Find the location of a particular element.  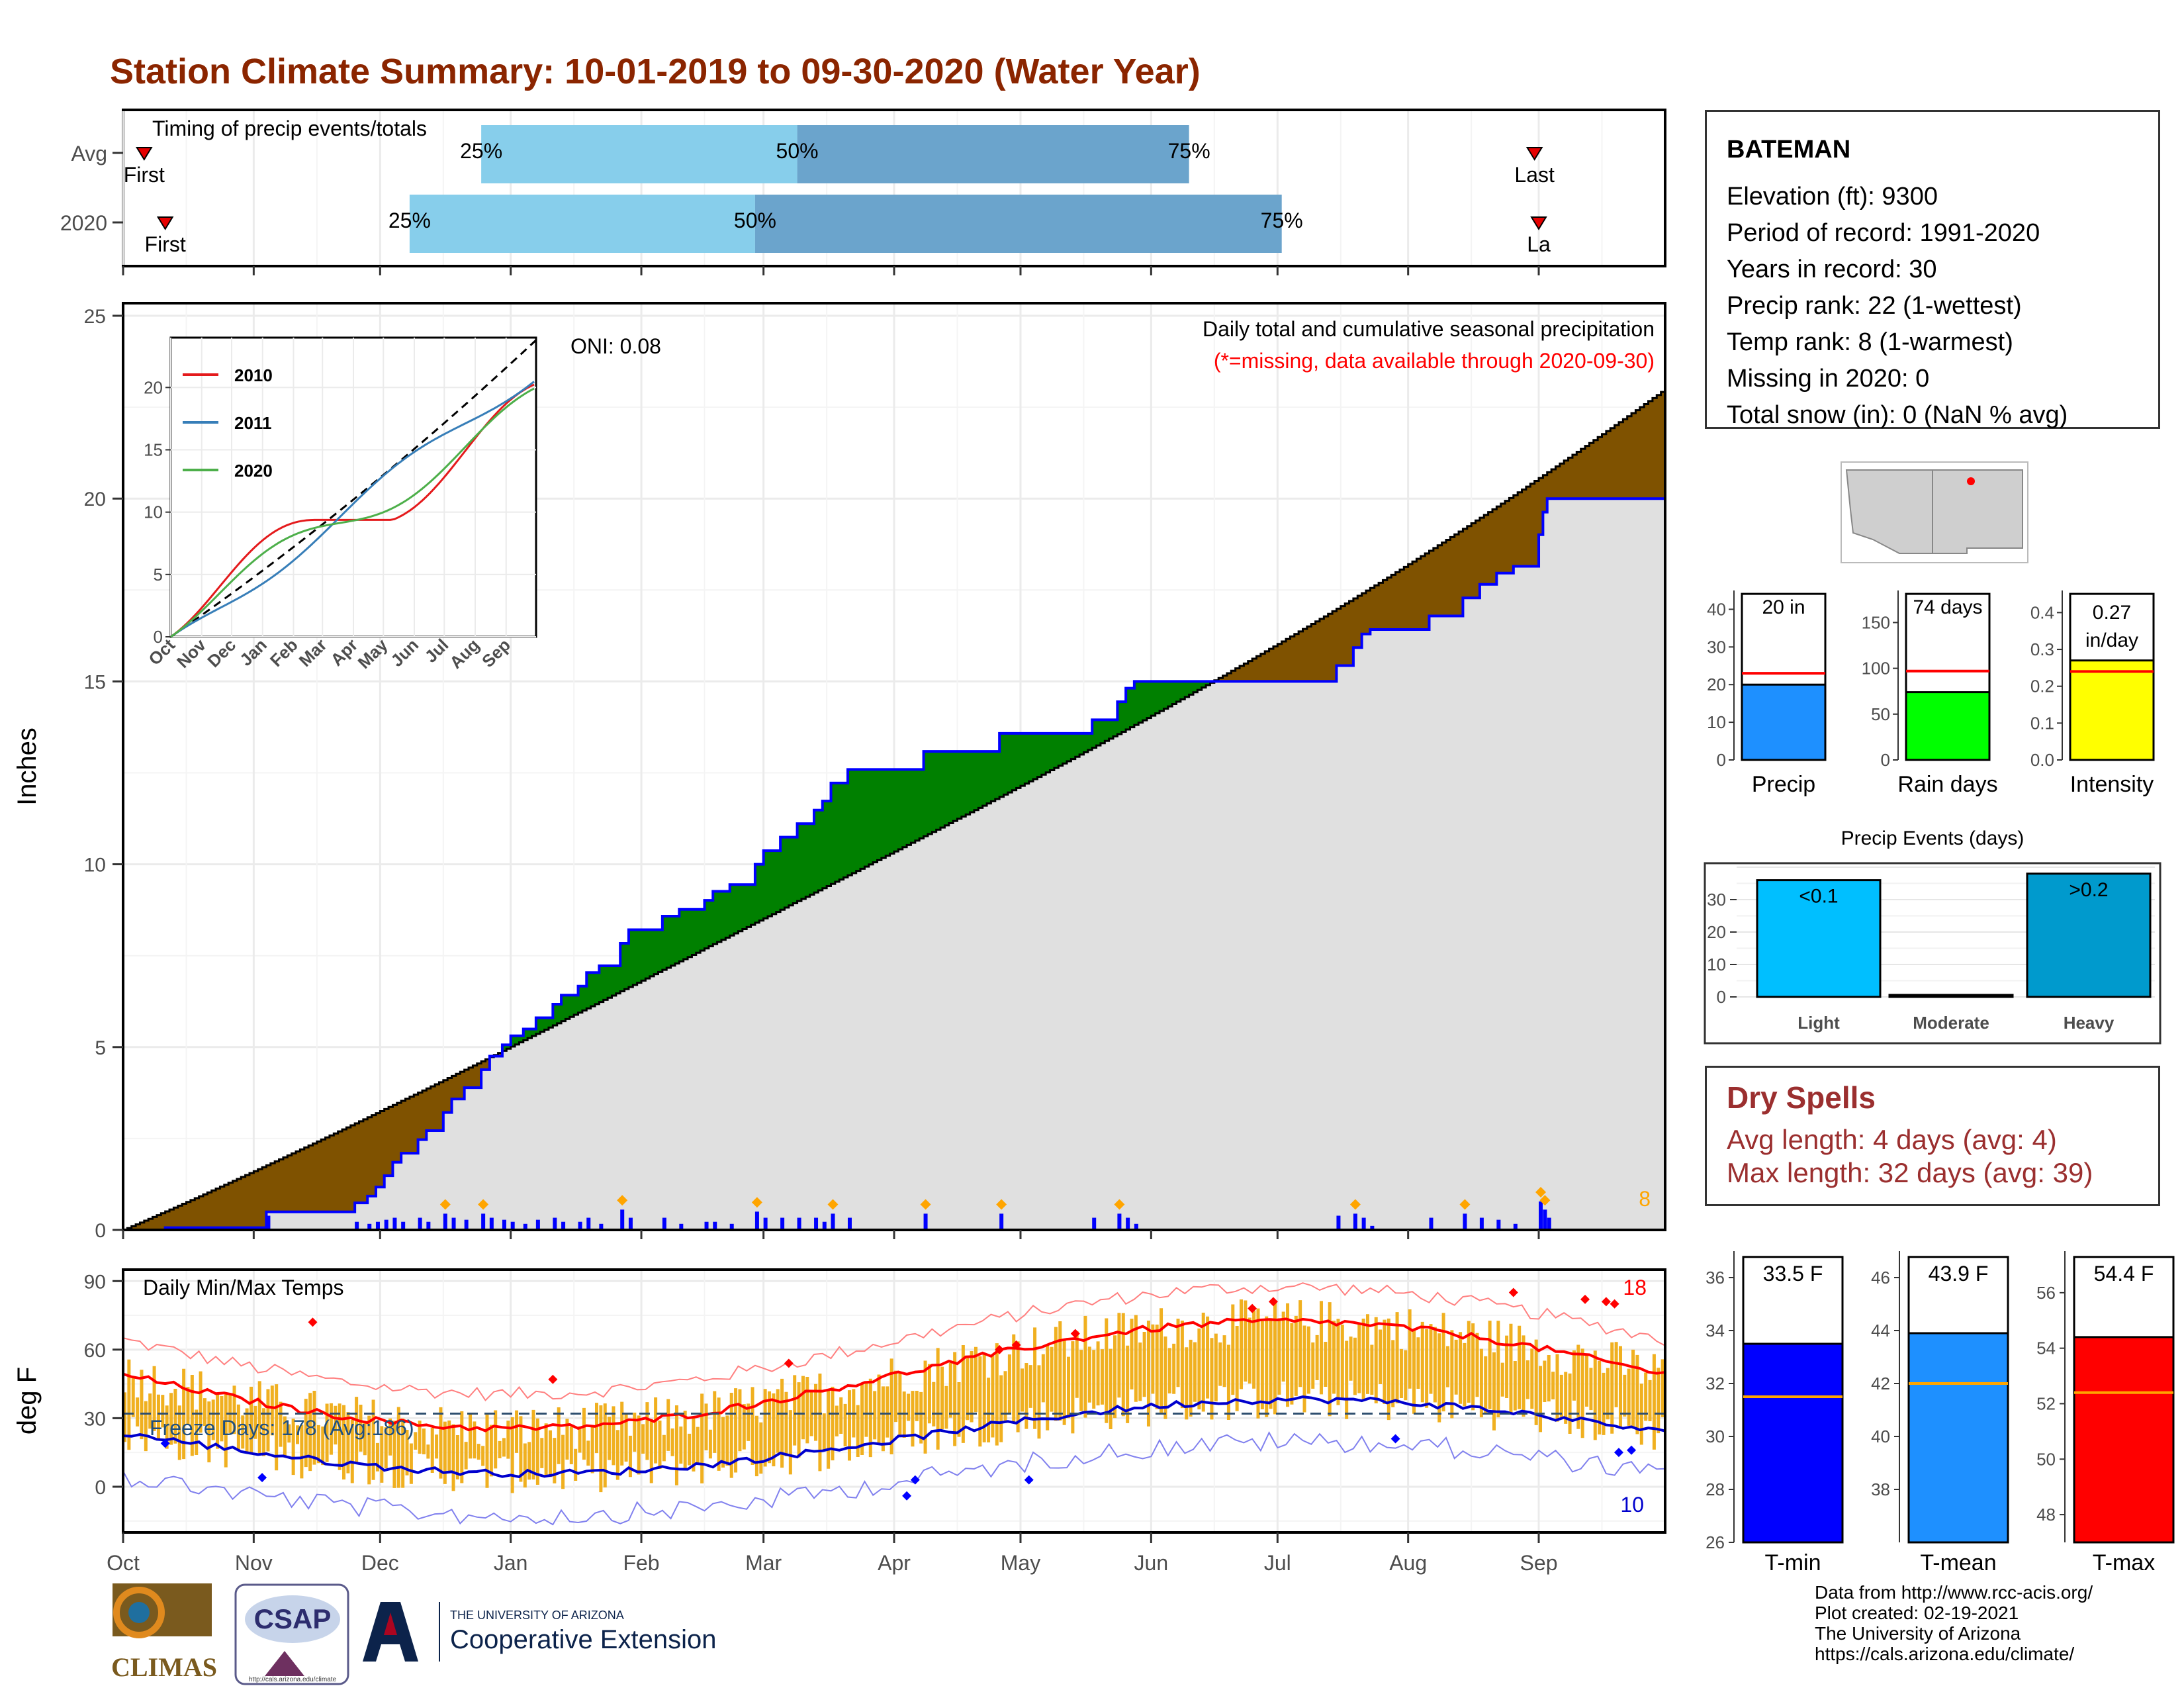

temp-bar-category-label: T-max is located at coordinates (2124, 1562).